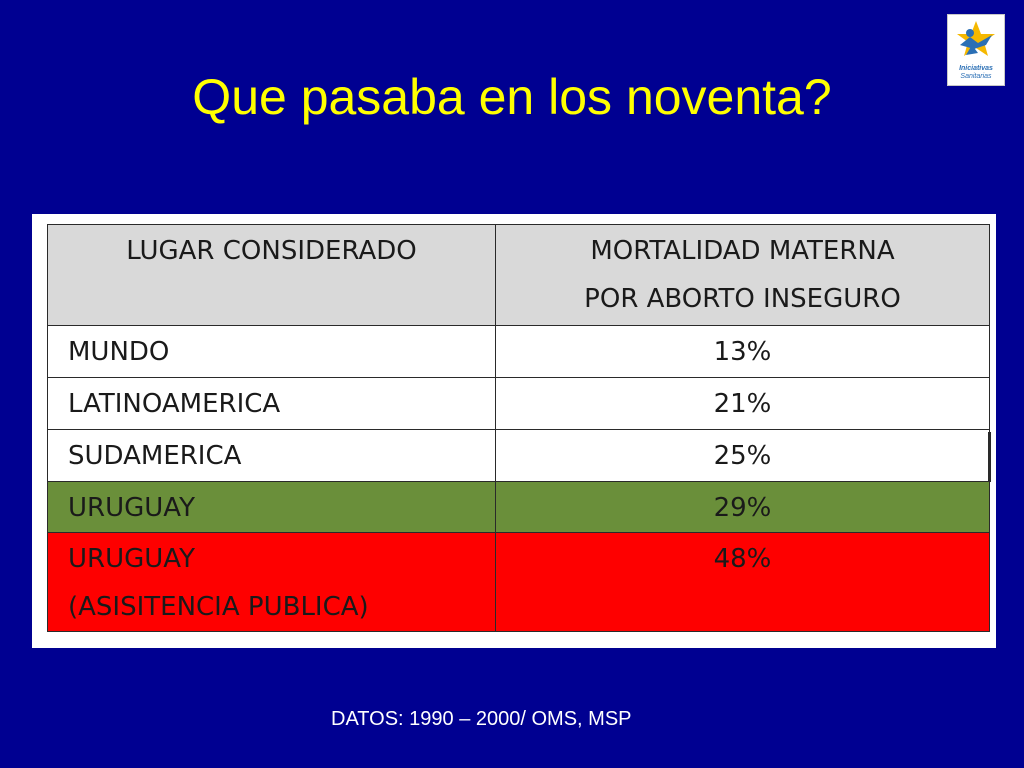  What do you see at coordinates (481, 719) in the screenshot?
I see `source-note: DATOS: 1990 – 2000/ OMS, MSP` at bounding box center [481, 719].